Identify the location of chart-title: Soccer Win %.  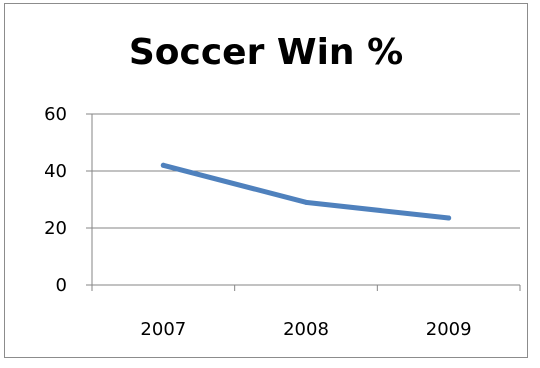
(266, 52).